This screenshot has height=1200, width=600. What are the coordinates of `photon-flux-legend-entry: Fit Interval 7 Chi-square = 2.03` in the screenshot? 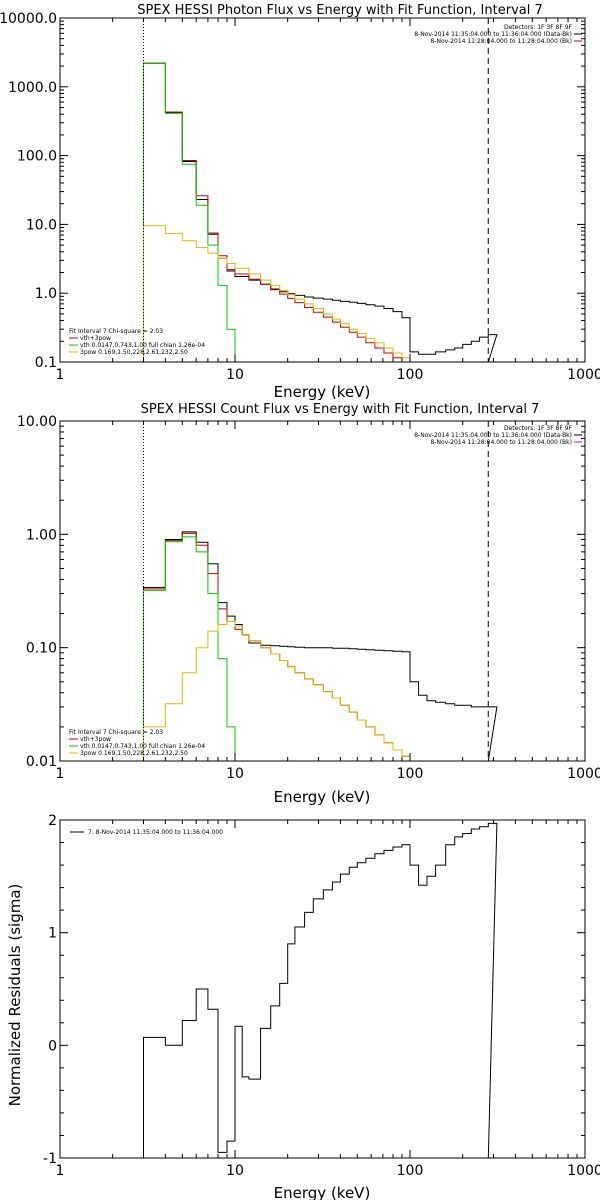 It's located at (116, 331).